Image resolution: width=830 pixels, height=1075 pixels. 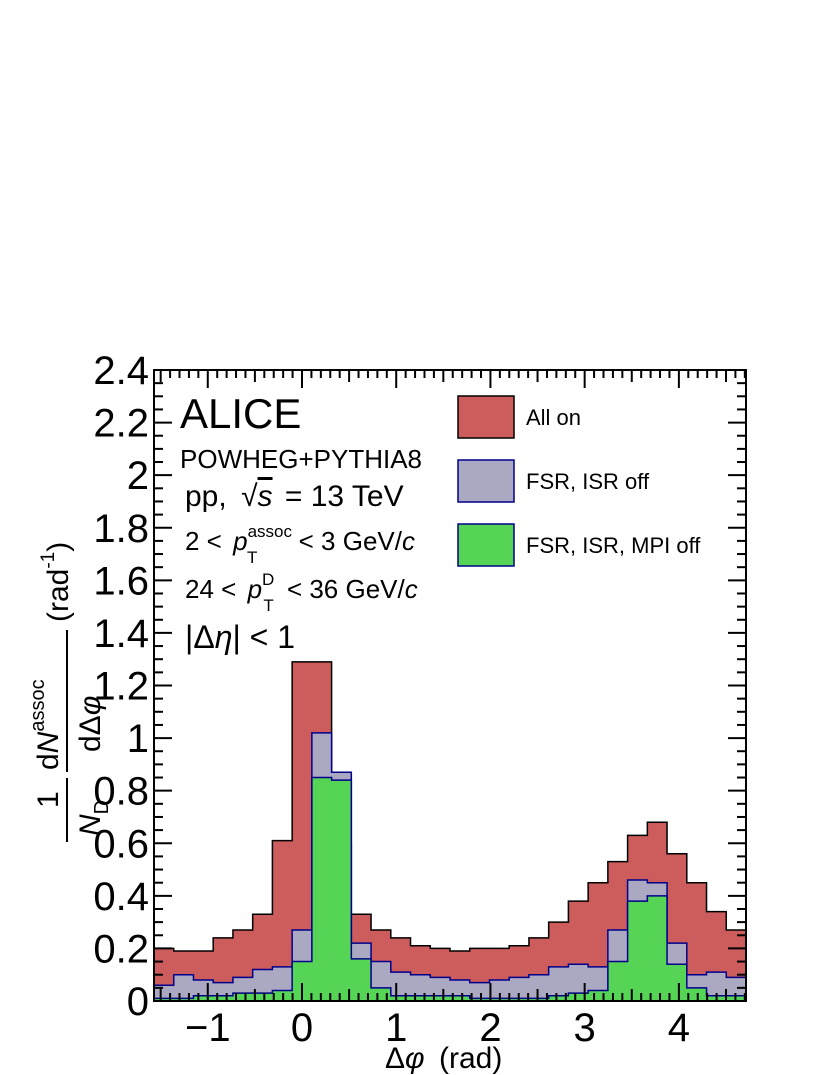 I want to click on legend: All on FSR, ISR off FSR, ISR, MPI off, so click(x=579, y=481).